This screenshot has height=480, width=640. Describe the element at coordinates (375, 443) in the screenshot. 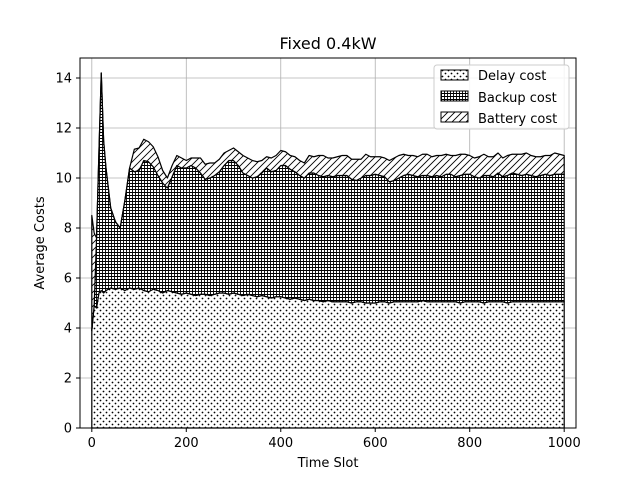

I see `x-tick-label: 600` at that location.